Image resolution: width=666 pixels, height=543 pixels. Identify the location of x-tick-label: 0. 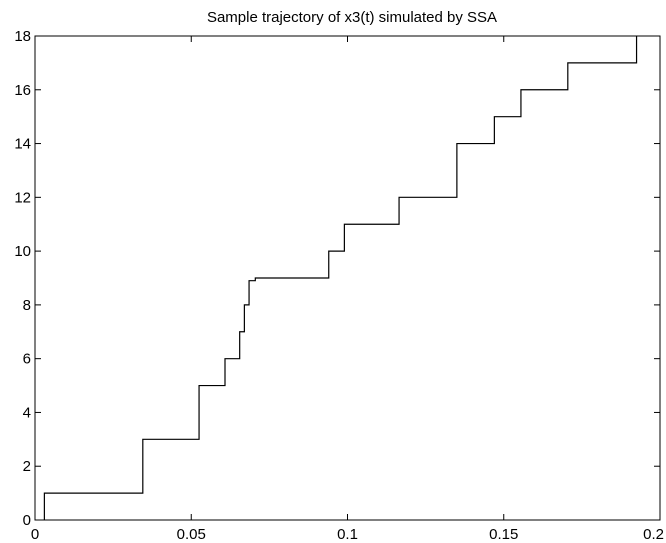
(35, 534).